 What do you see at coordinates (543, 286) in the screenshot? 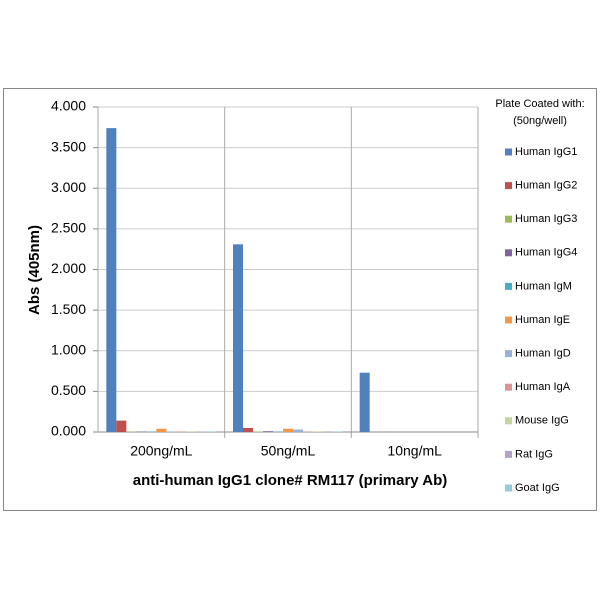
I see `legend-label: Human IgM` at bounding box center [543, 286].